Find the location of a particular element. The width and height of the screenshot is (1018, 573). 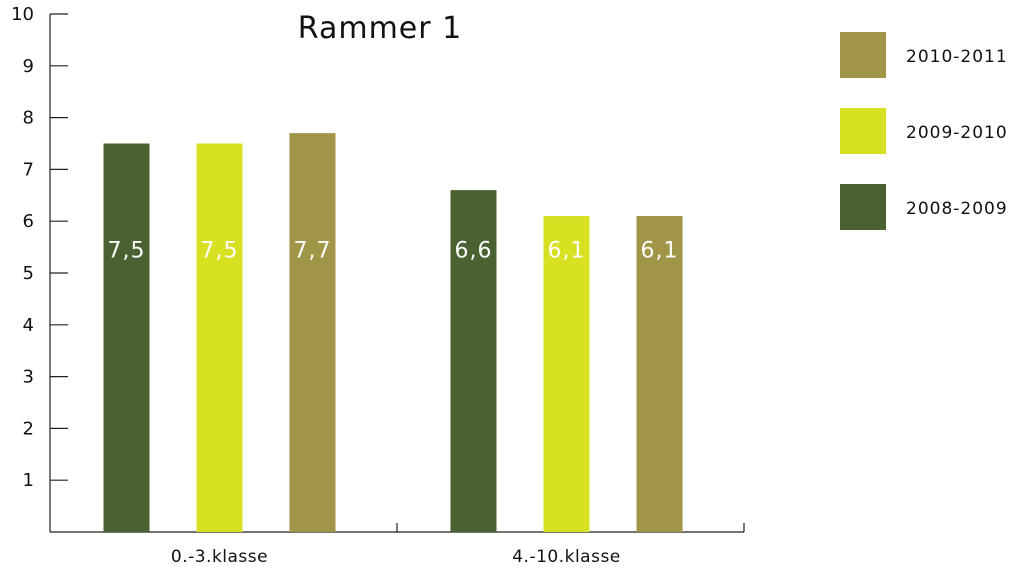

chart-legend: 2010-2011 2009-2010 2008-2009 is located at coordinates (924, 131).